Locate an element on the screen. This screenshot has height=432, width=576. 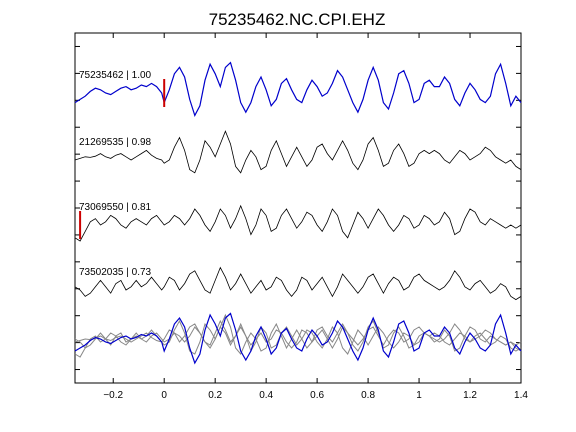
plot-title: 75235462.NC.CPI.EHZ is located at coordinates (297, 19).